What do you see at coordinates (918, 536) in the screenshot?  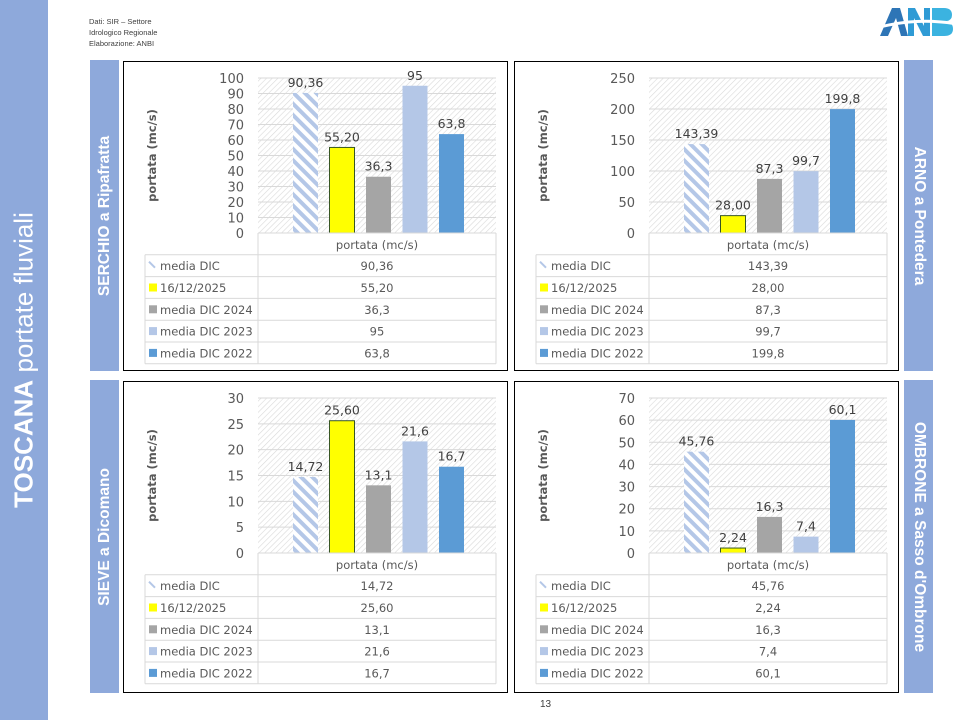 I see `station-band-ombrone: OMBRONE a Sasso d'Ombrone` at bounding box center [918, 536].